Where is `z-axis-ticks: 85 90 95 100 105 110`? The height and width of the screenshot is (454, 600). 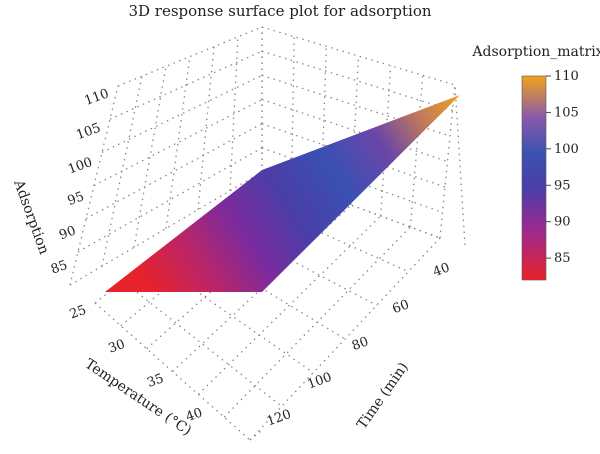 z-axis-ticks: 85 90 95 100 105 110 is located at coordinates (80, 181).